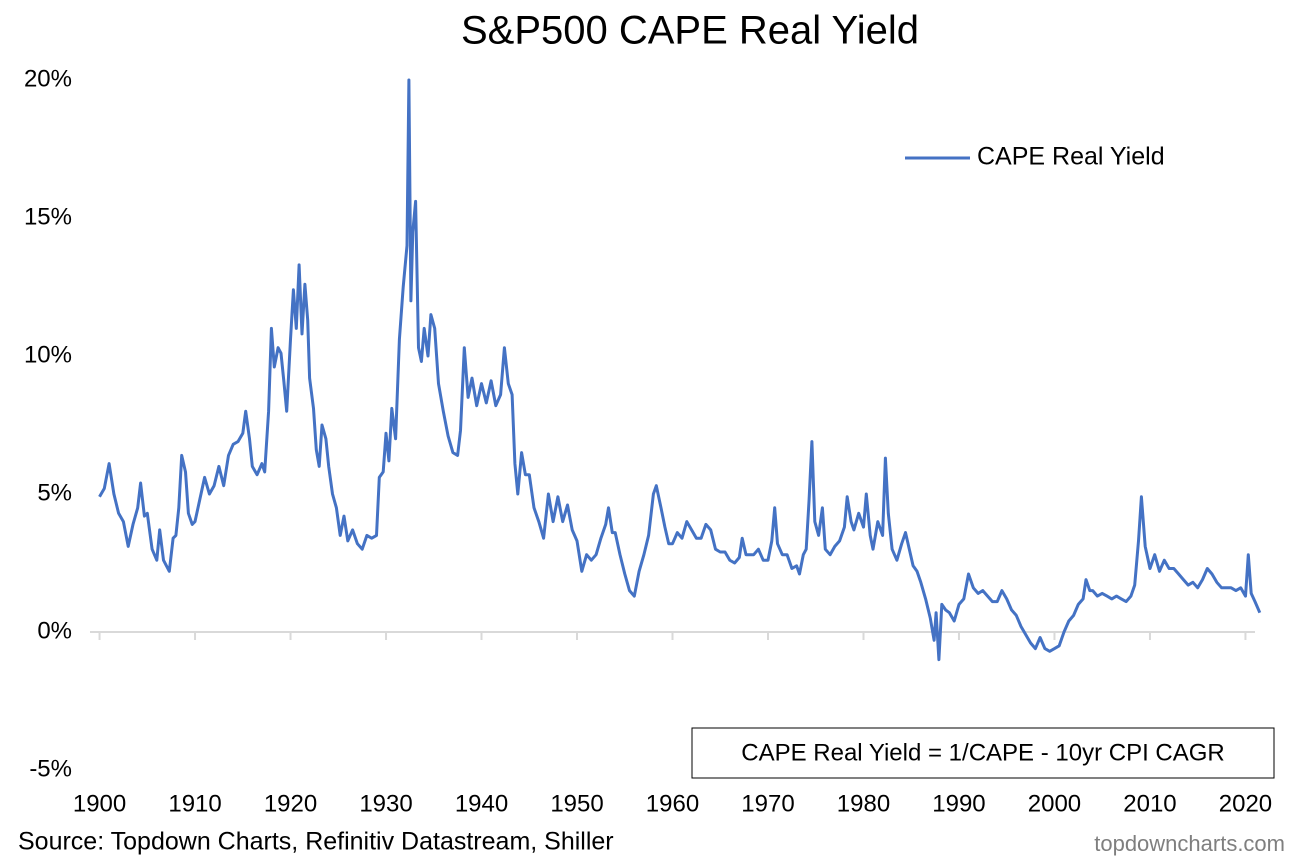 This screenshot has width=1300, height=866. Describe the element at coordinates (48, 216) in the screenshot. I see `y-tick-label: 15%` at that location.